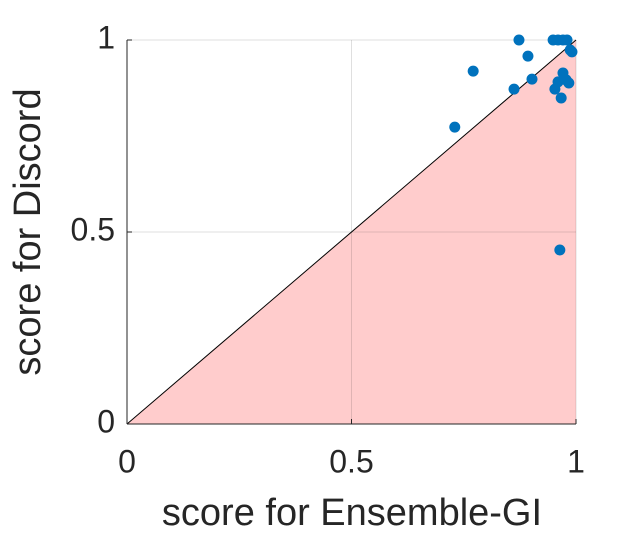  I want to click on y-tick-label: 1, so click(106, 37).